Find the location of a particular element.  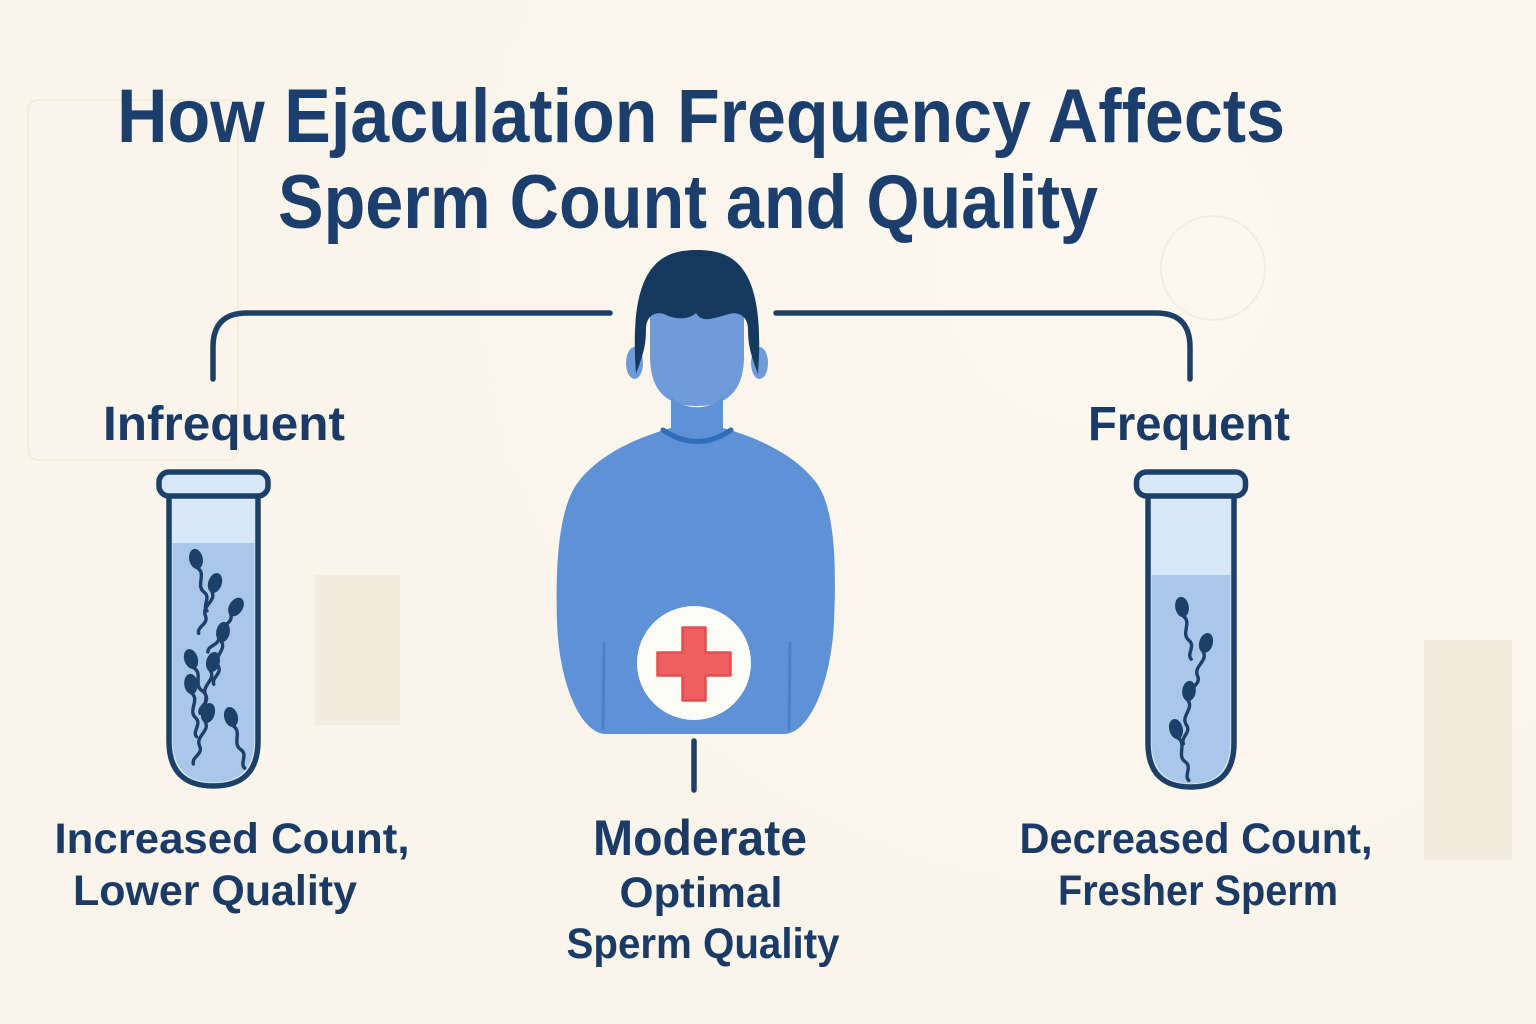

arm-line-left is located at coordinates (603, 686).